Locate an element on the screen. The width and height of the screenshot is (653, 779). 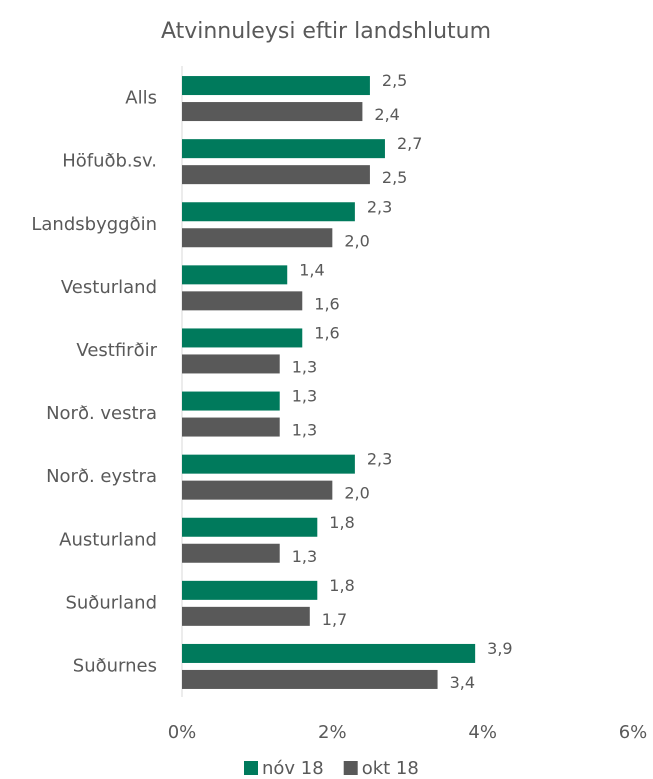
value-label: 2,7 is located at coordinates (409, 143).